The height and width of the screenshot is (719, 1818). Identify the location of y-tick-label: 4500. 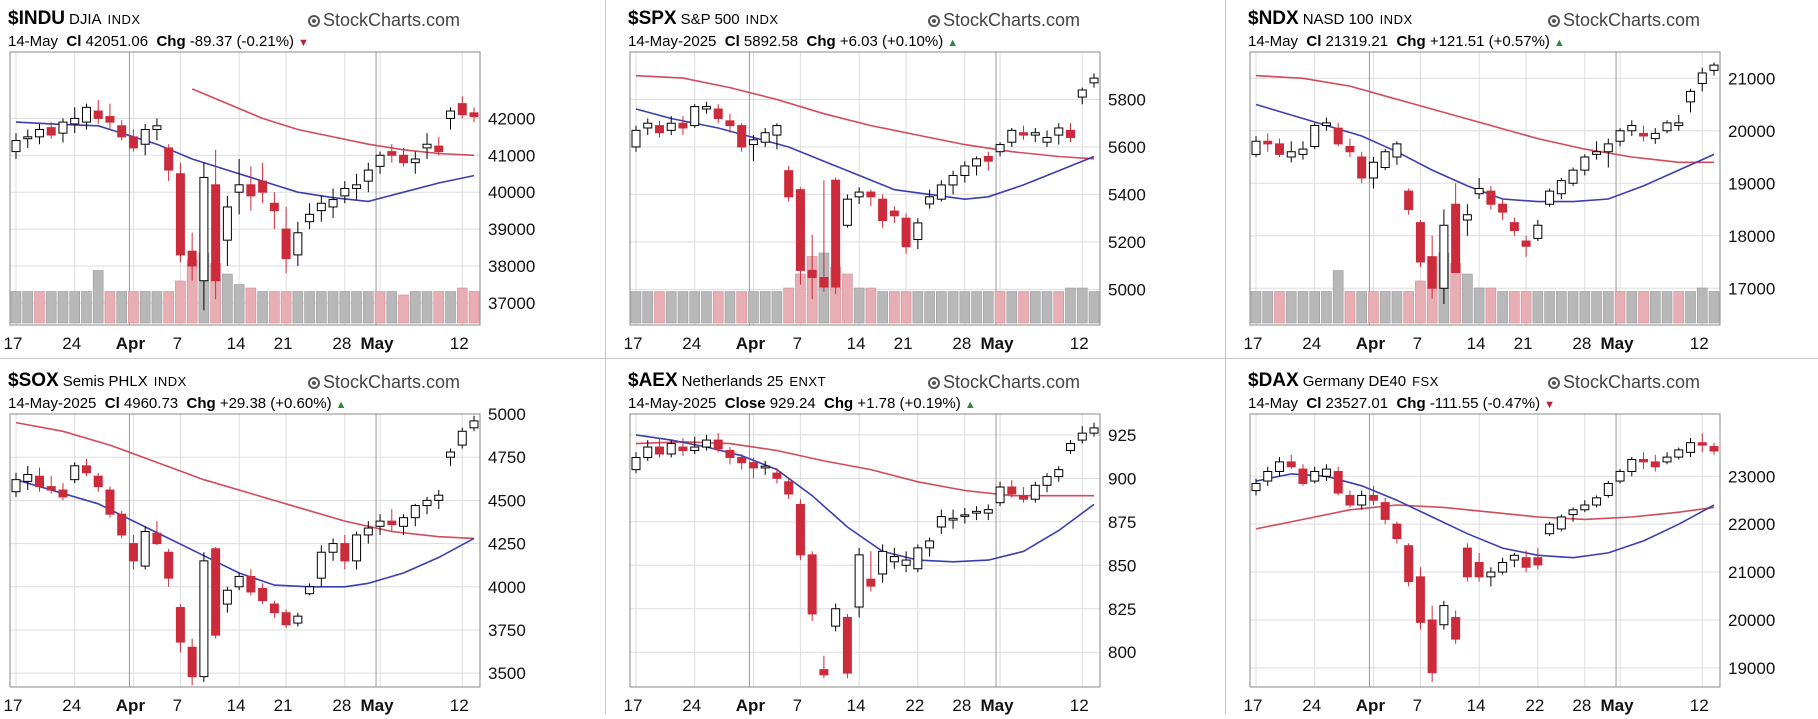
(507, 500).